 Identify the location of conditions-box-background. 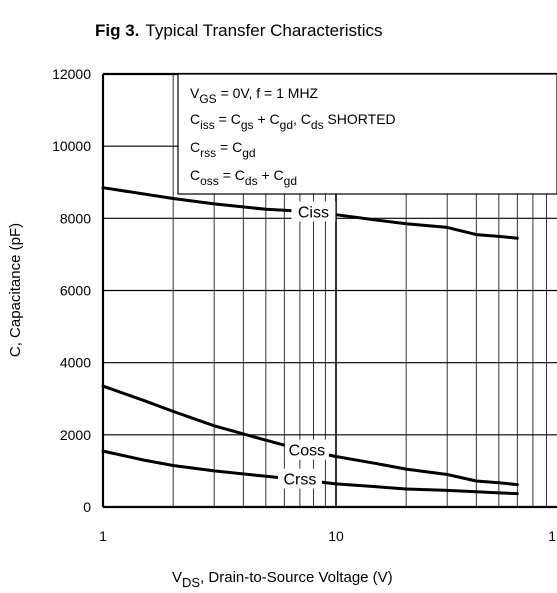
(367, 134).